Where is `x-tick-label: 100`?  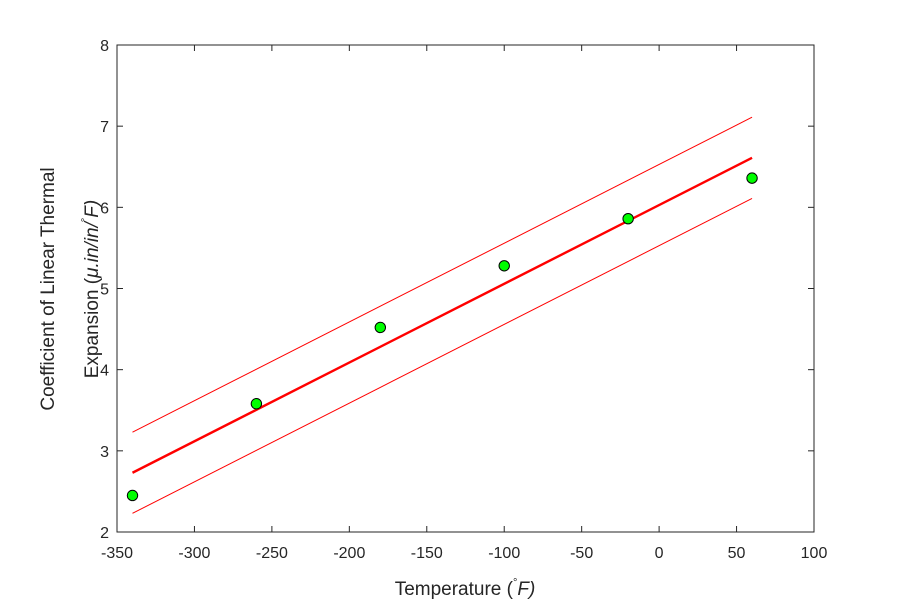 x-tick-label: 100 is located at coordinates (814, 553).